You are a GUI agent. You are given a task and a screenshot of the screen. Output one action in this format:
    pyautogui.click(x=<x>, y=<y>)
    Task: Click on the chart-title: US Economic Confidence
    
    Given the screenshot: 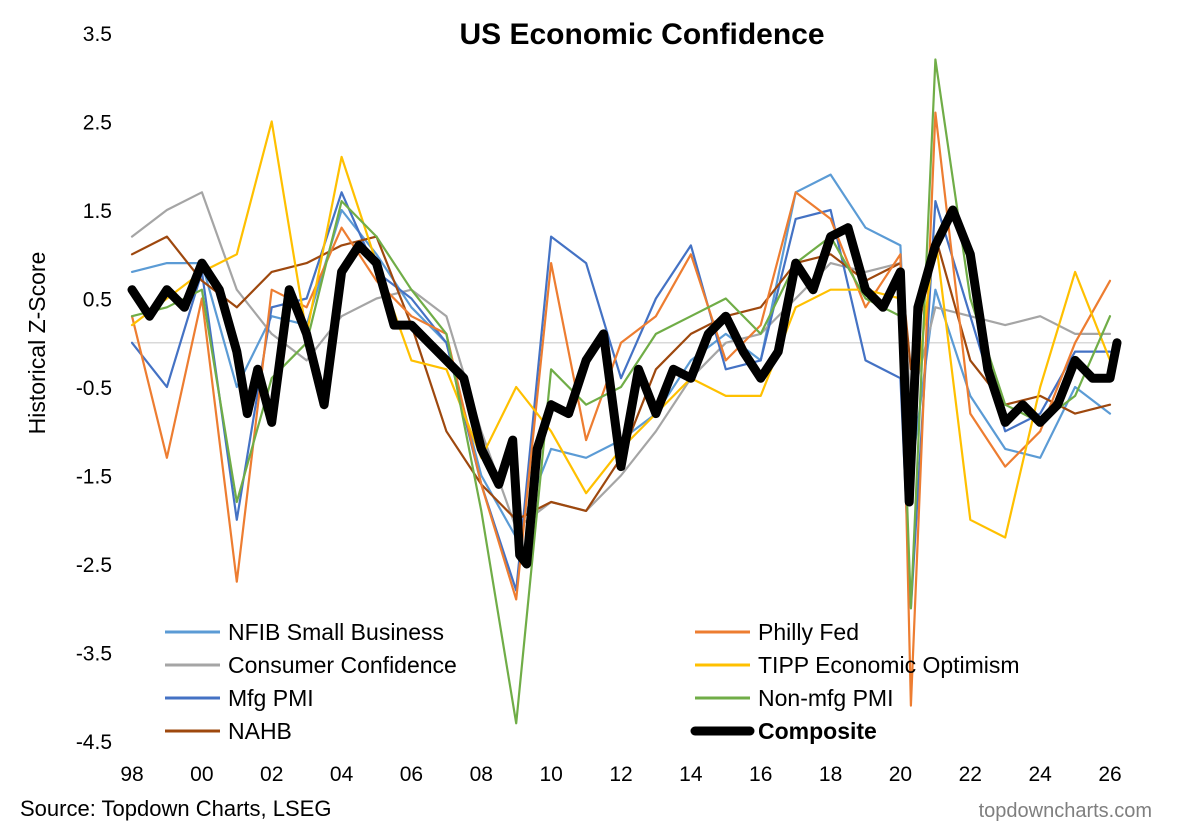 What is the action you would take?
    pyautogui.click(x=641, y=34)
    